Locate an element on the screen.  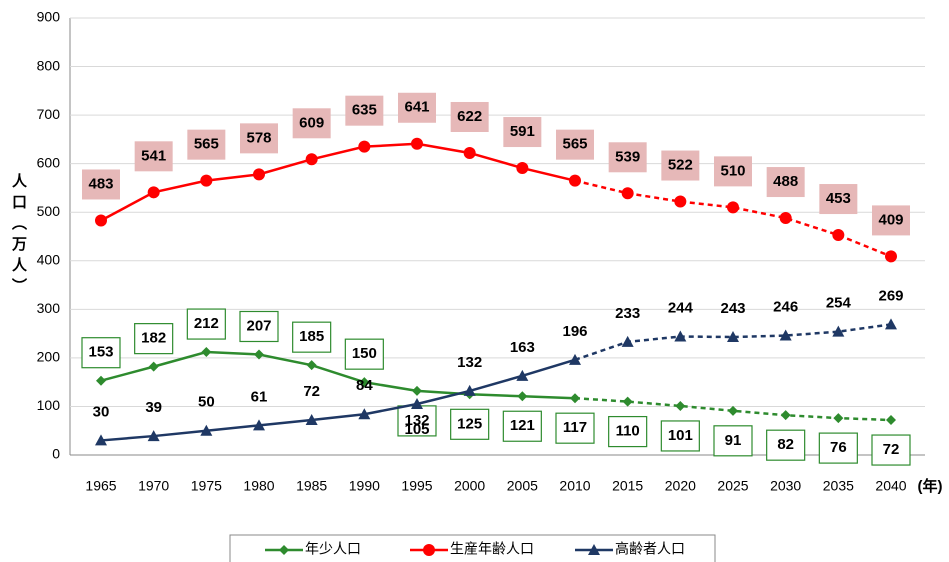
data-label: 212 is located at coordinates (206, 323).